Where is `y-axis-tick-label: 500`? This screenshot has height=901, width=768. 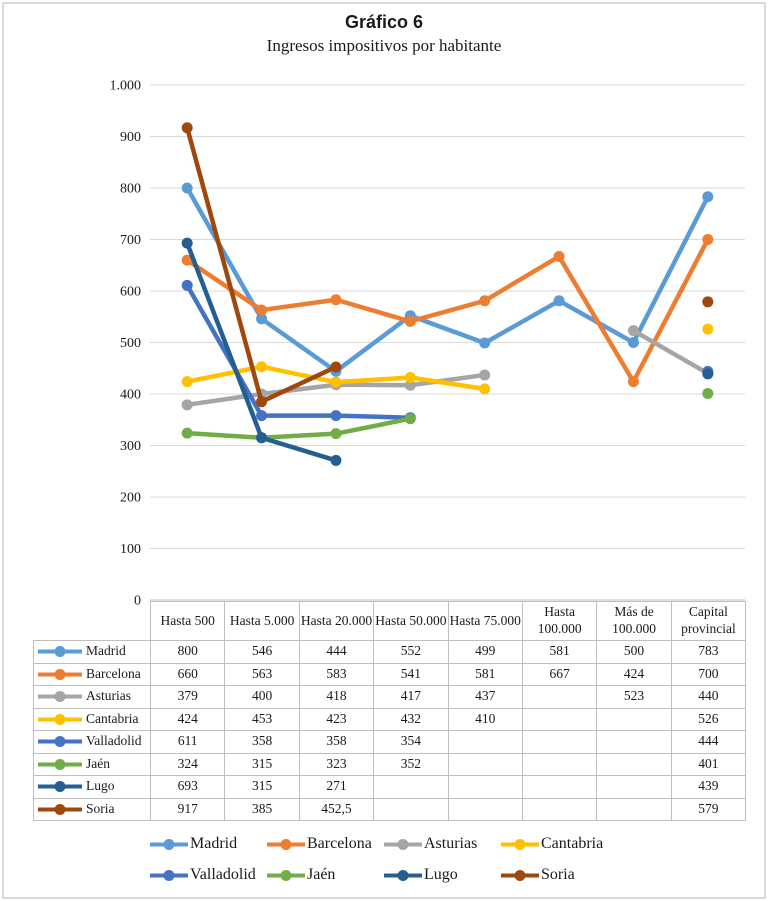 y-axis-tick-label: 500 is located at coordinates (130, 343).